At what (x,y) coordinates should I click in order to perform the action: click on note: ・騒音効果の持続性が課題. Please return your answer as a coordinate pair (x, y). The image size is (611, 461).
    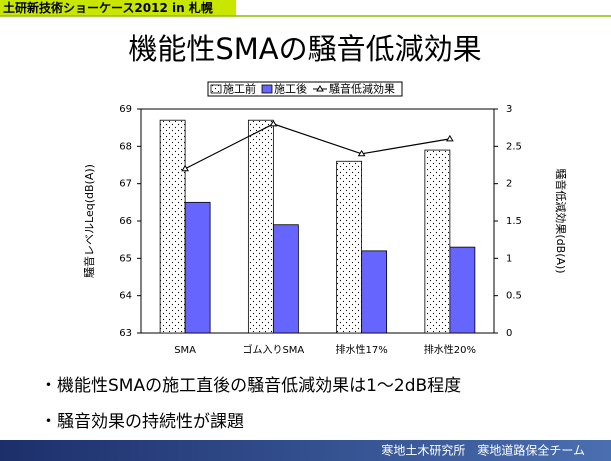
    Looking at the image, I should click on (142, 422).